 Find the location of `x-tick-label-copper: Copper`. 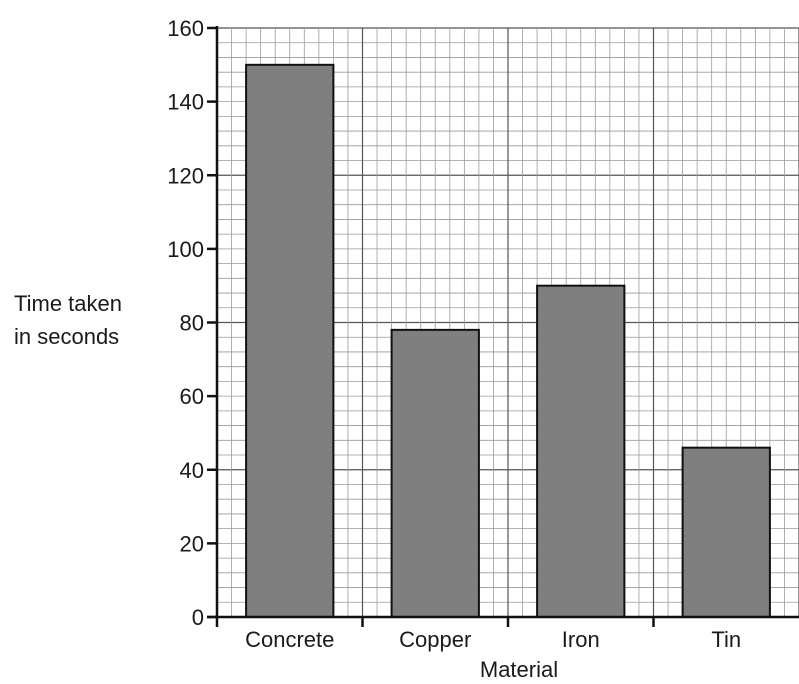

x-tick-label-copper: Copper is located at coordinates (435, 639).